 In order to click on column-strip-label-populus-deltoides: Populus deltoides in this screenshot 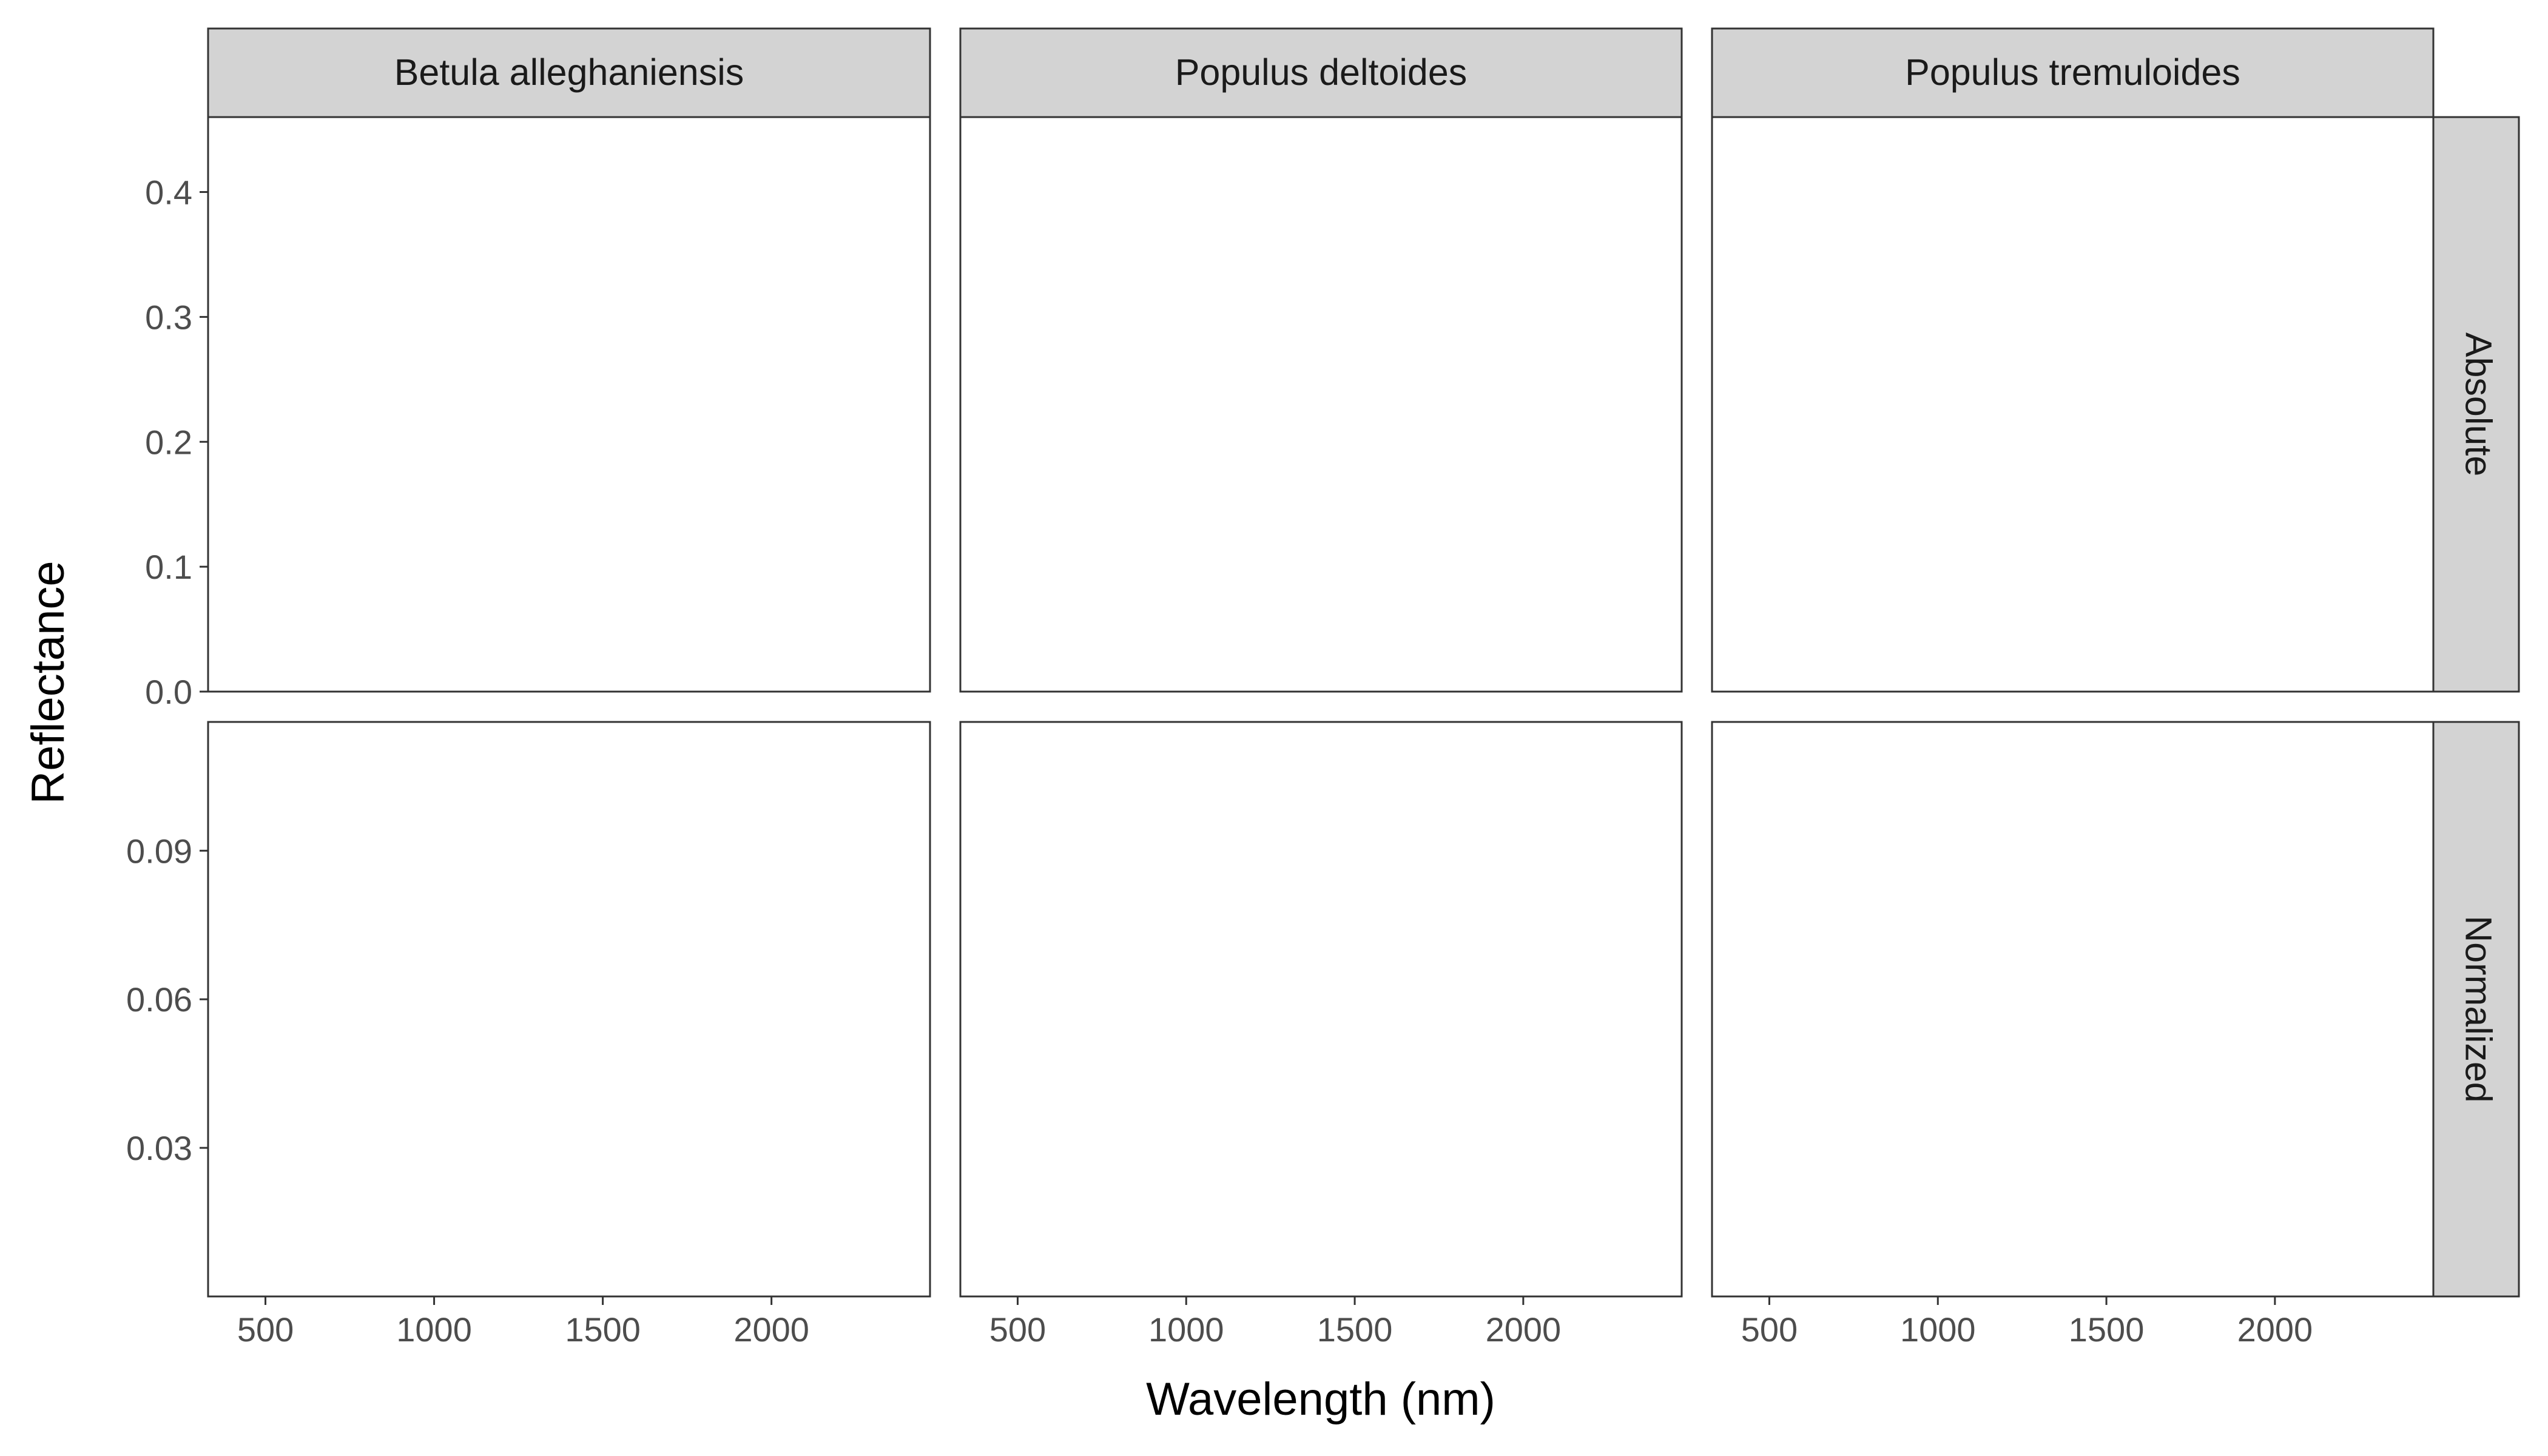, I will do `click(1321, 72)`.